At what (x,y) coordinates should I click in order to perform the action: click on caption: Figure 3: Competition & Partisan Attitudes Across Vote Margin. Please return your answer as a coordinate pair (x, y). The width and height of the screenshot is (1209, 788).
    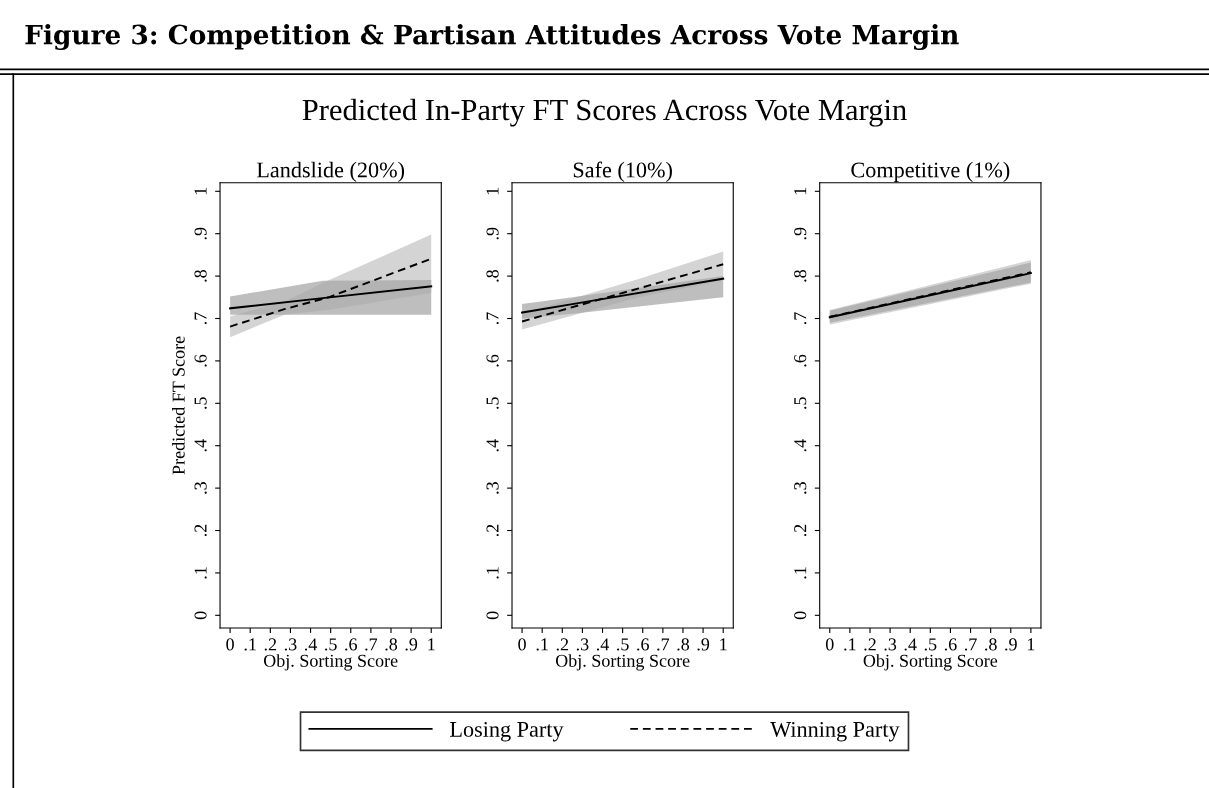
    Looking at the image, I should click on (492, 37).